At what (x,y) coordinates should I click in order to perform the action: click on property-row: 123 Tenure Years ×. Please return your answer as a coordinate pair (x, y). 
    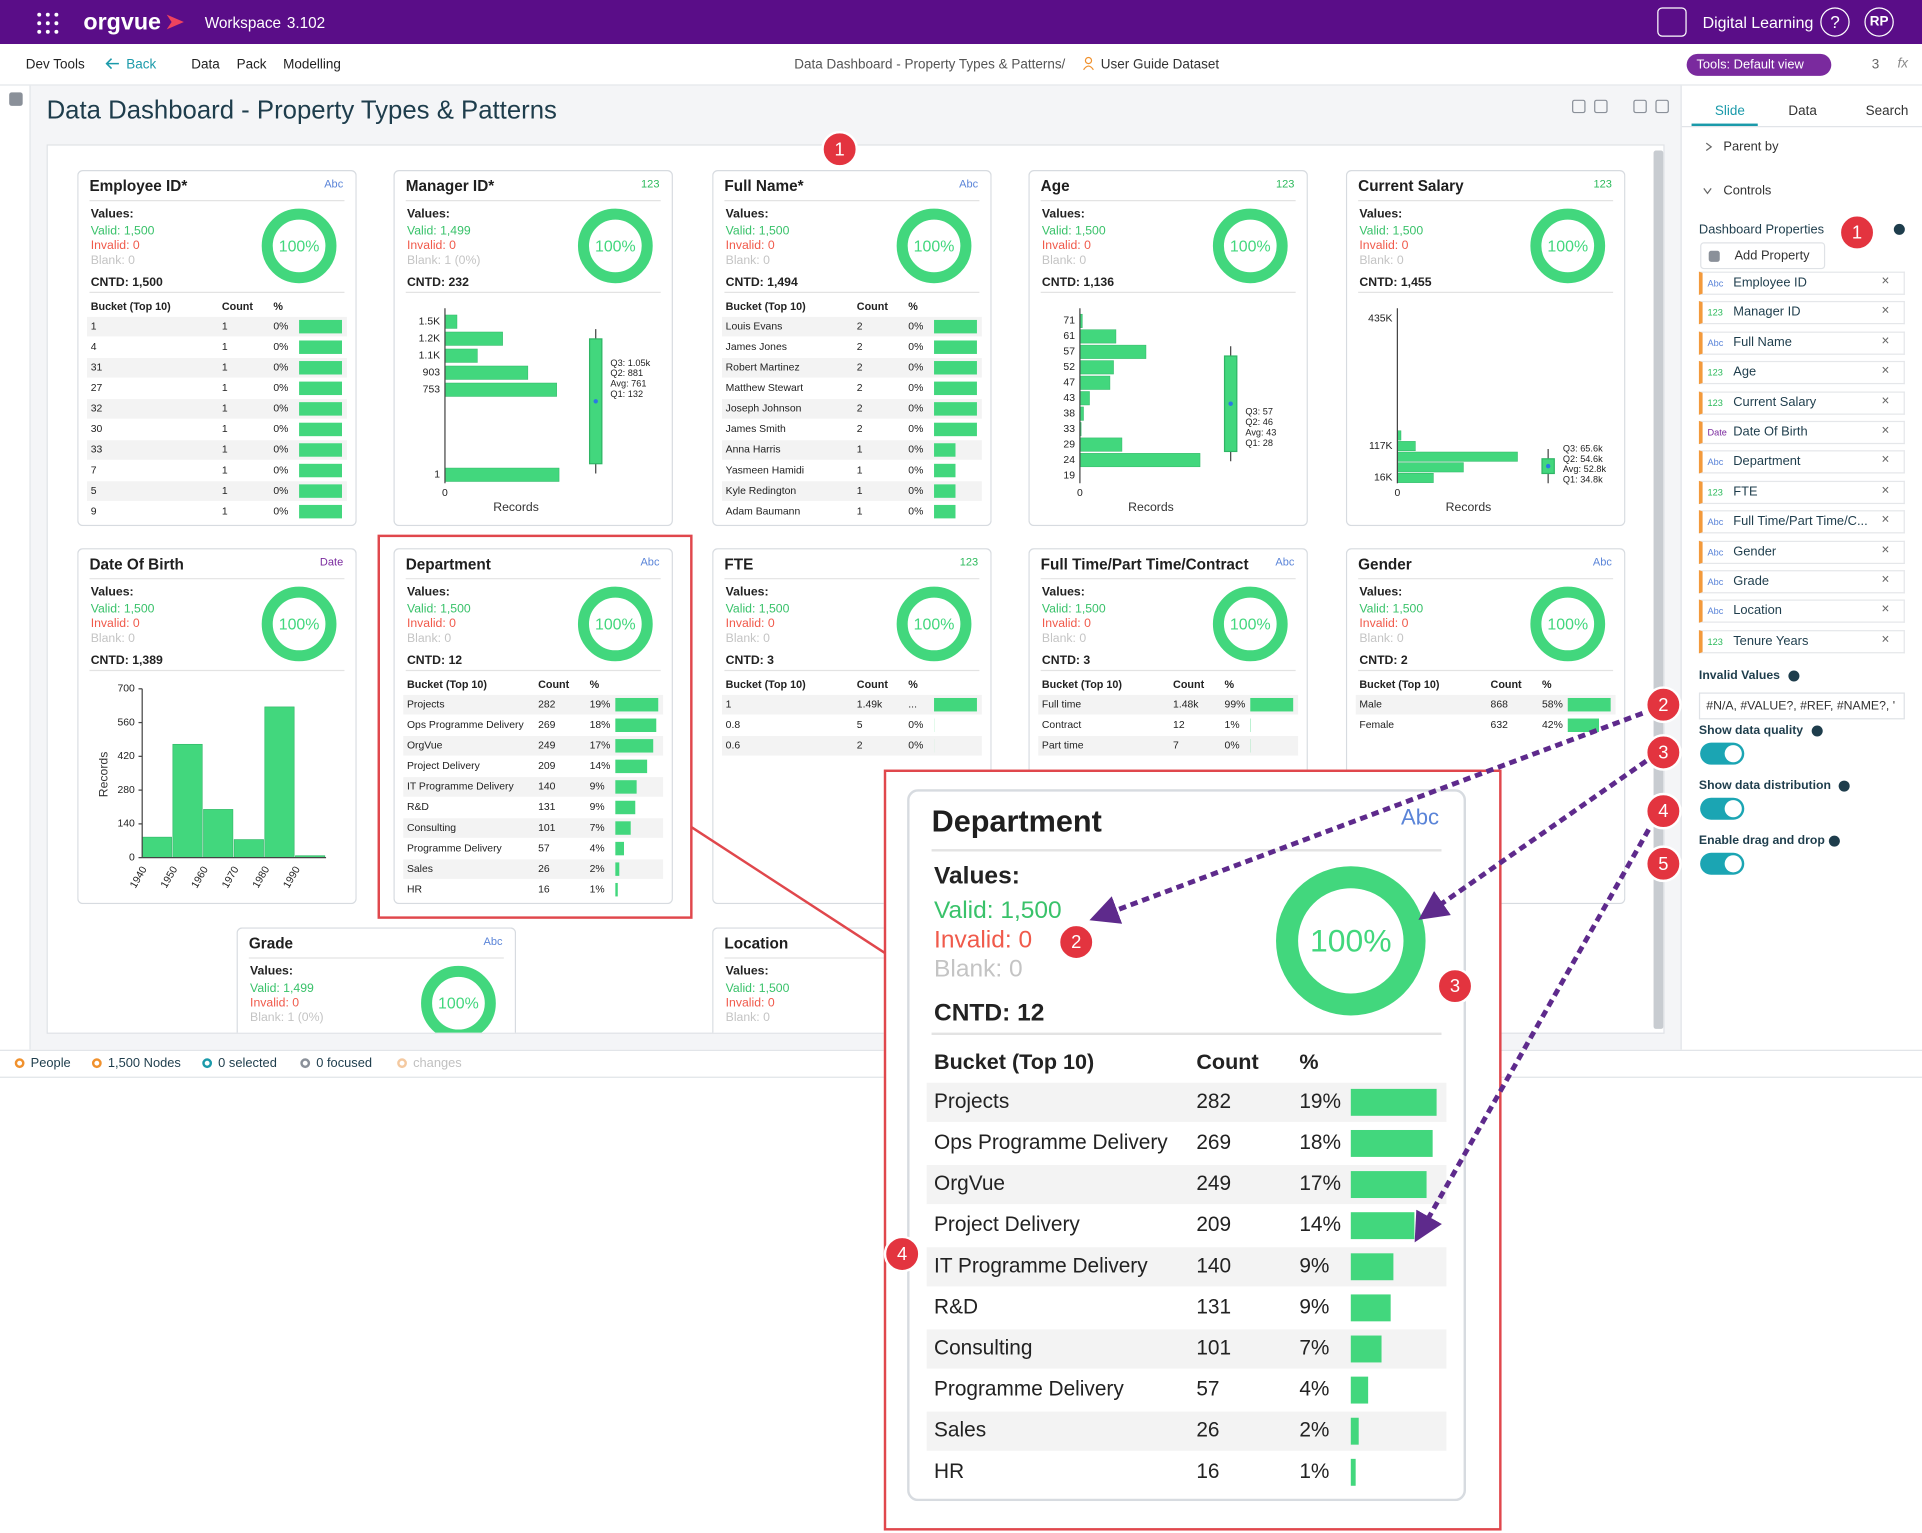
    Looking at the image, I should click on (1801, 641).